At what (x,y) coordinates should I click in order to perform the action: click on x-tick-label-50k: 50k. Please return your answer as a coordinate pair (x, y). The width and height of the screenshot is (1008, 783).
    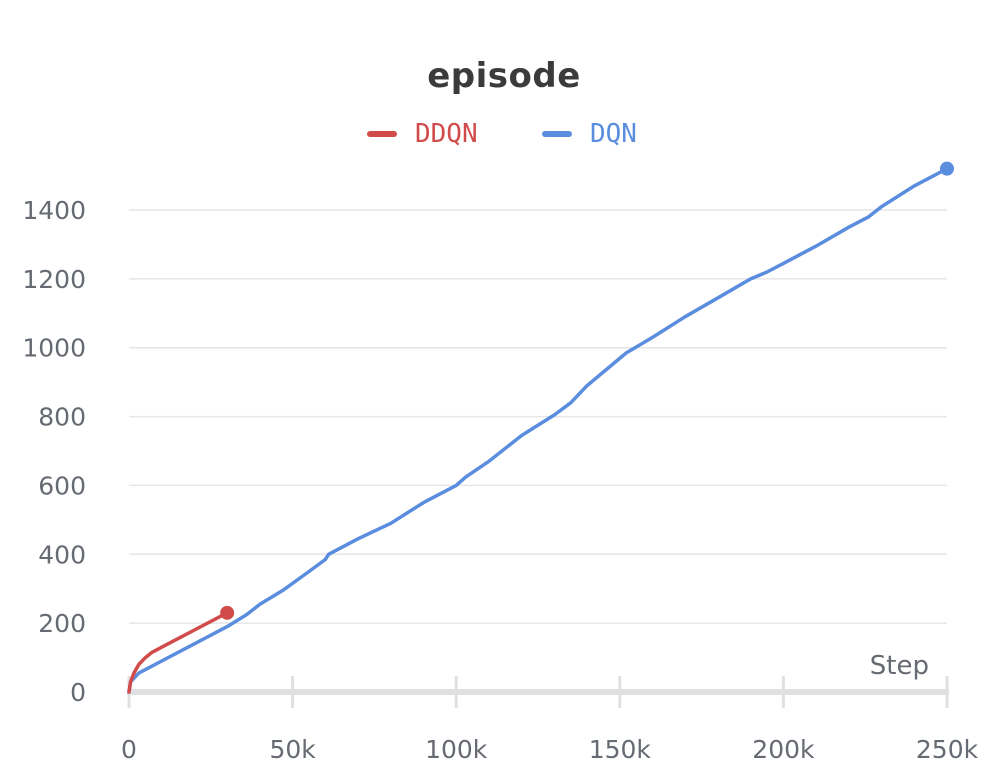
    Looking at the image, I should click on (292, 749).